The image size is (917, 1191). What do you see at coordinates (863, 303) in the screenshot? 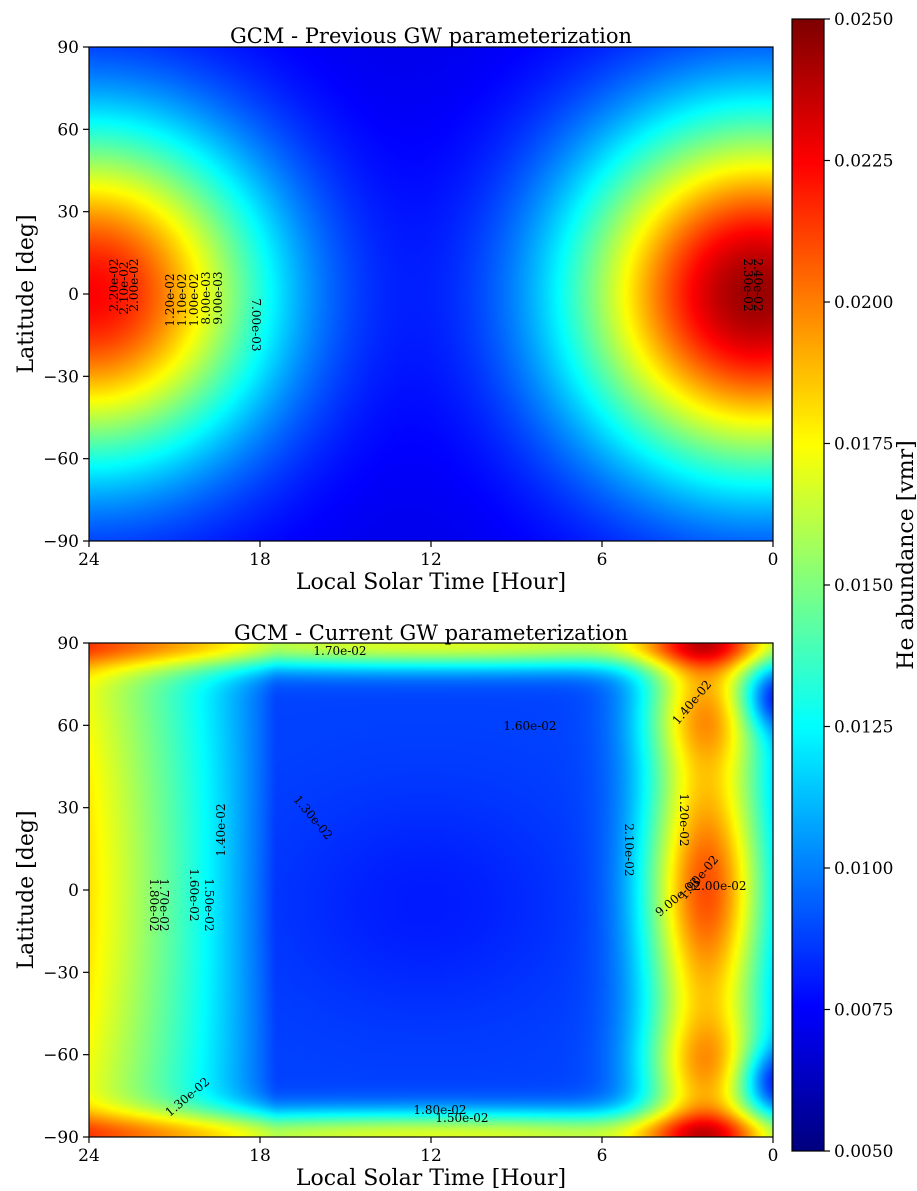
I see `colorbar-tick-label: 0.0200` at bounding box center [863, 303].